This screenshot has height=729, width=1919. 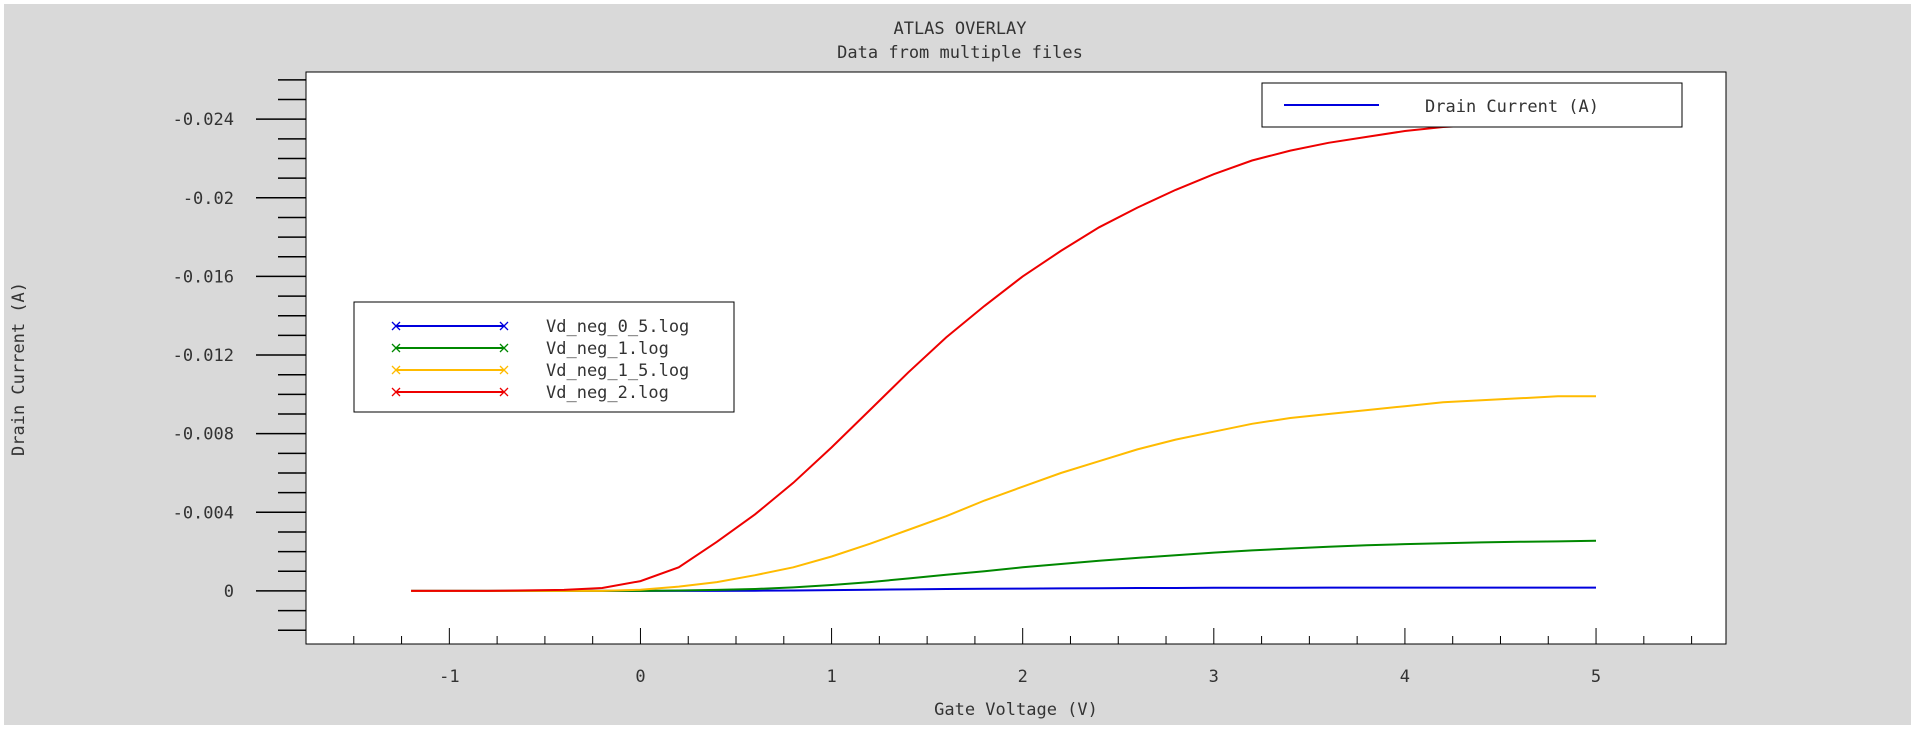 I want to click on y-tick-label: -0.008, so click(x=203, y=435).